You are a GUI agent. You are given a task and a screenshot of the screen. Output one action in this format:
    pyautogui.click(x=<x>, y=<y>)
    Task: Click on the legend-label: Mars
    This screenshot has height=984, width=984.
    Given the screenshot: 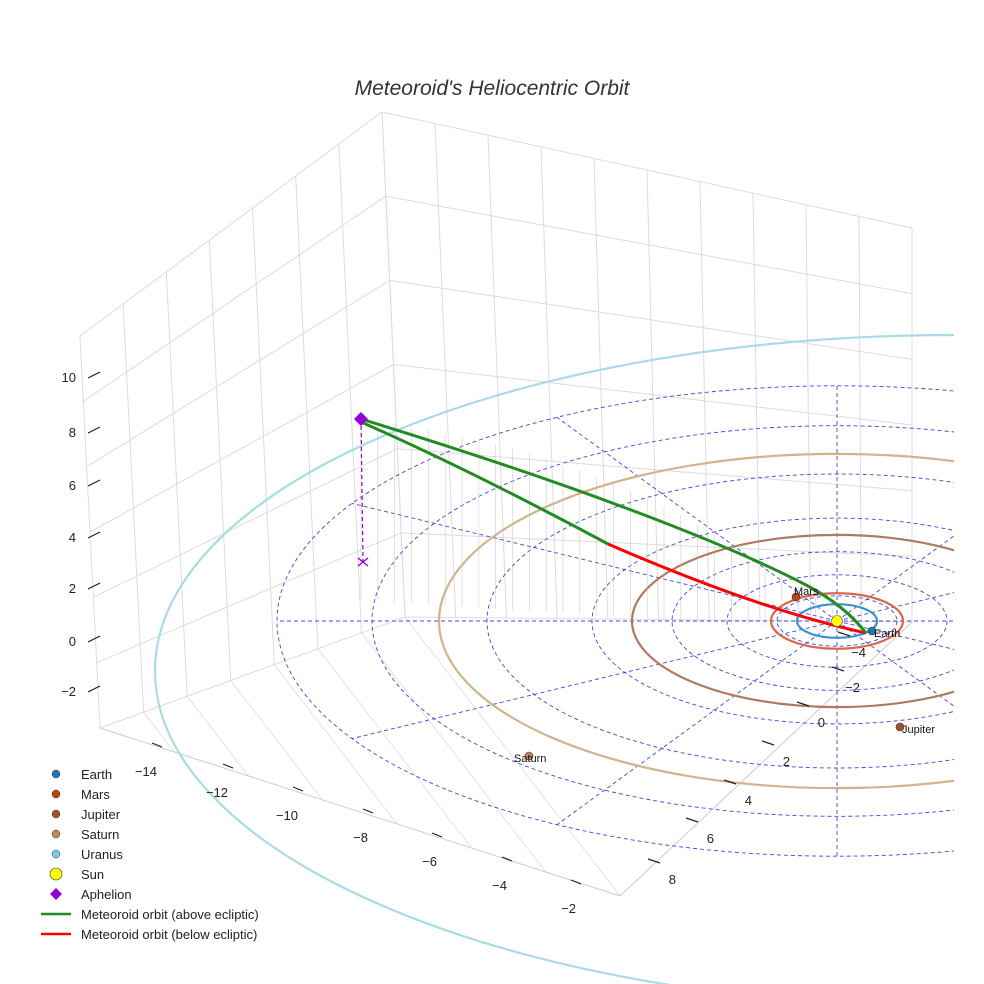 What is the action you would take?
    pyautogui.click(x=95, y=794)
    